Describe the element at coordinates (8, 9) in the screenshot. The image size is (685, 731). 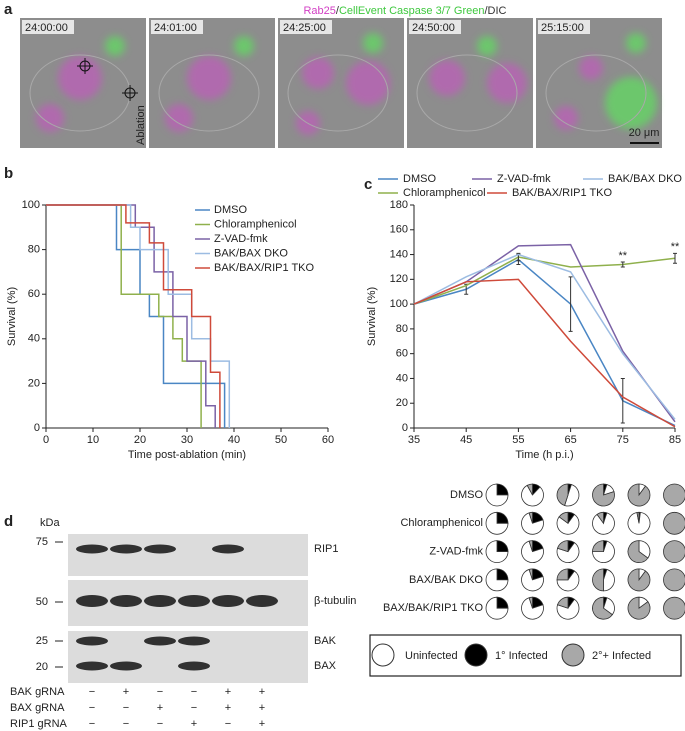
I see `panel-label: a` at that location.